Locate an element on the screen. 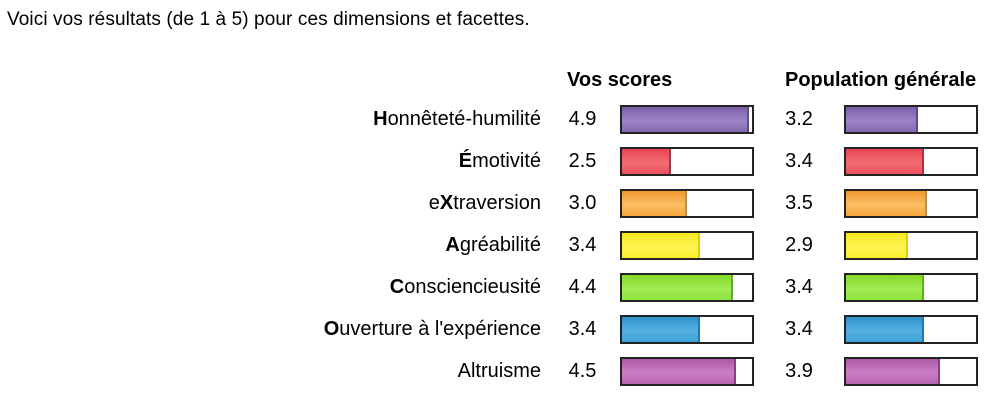 This screenshot has width=1000, height=405. dimension-label: Ouverture à l'expérience is located at coordinates (432, 329).